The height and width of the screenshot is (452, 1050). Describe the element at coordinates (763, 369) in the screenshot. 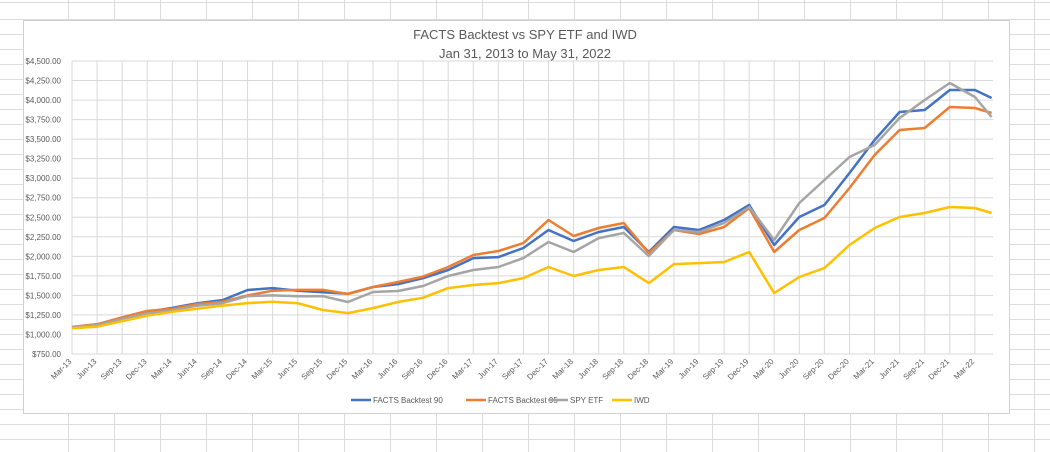

I see `x-tick-label: Mar-20` at that location.